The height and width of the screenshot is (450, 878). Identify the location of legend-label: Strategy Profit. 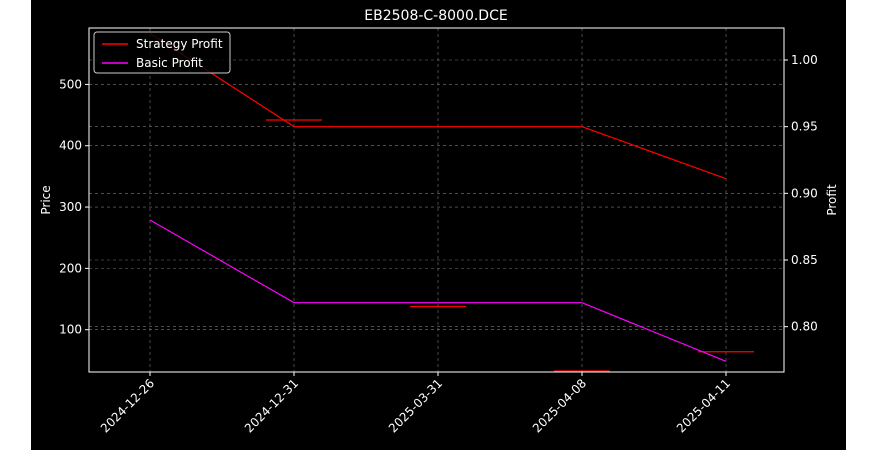
(179, 44).